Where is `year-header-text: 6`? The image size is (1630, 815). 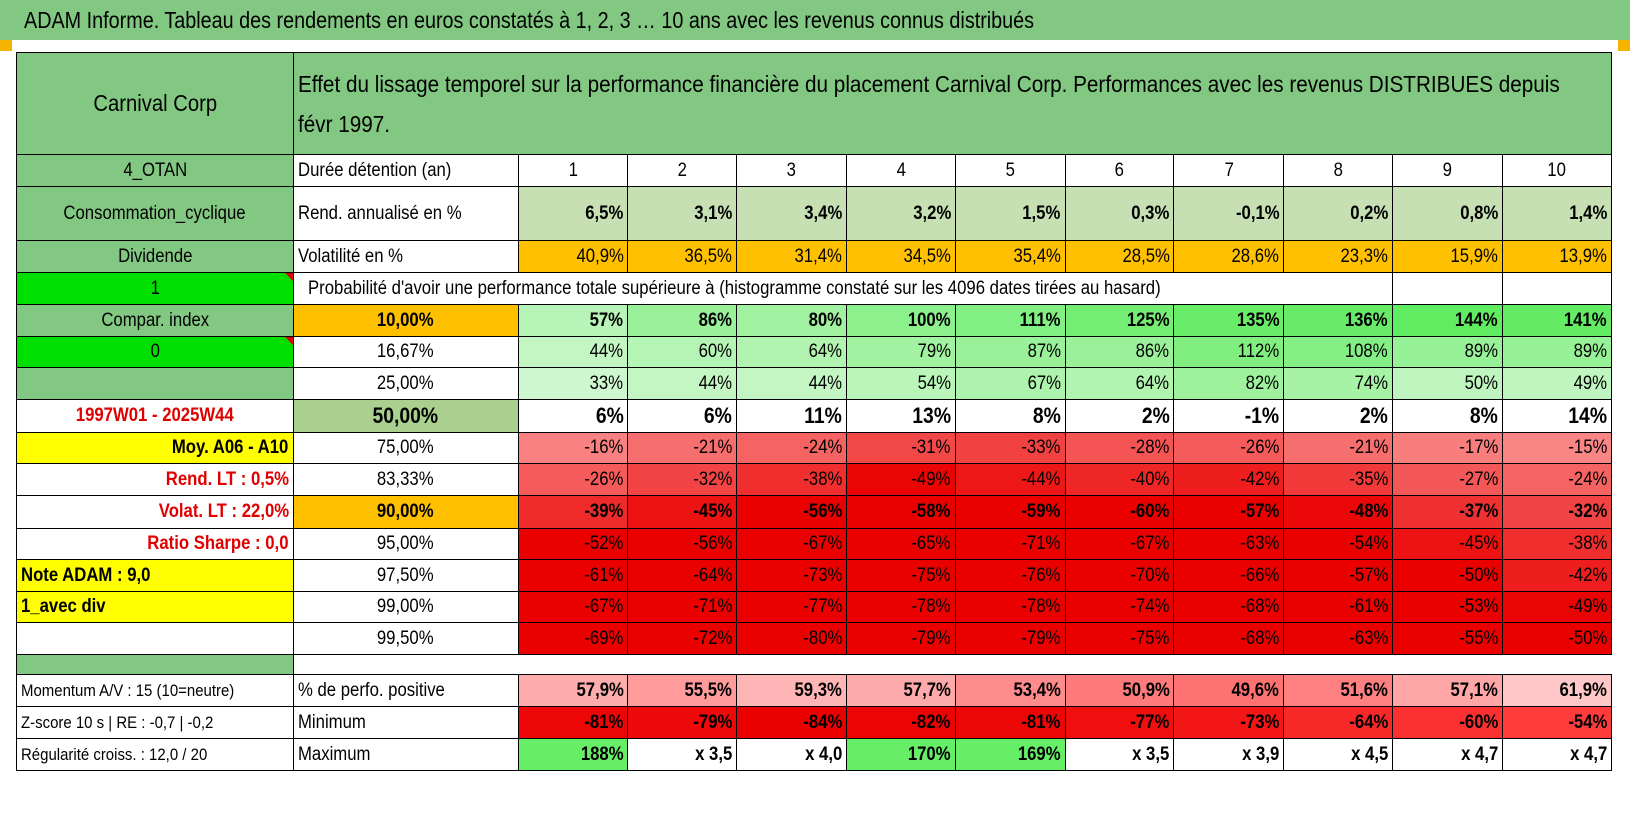
year-header-text: 6 is located at coordinates (1119, 170).